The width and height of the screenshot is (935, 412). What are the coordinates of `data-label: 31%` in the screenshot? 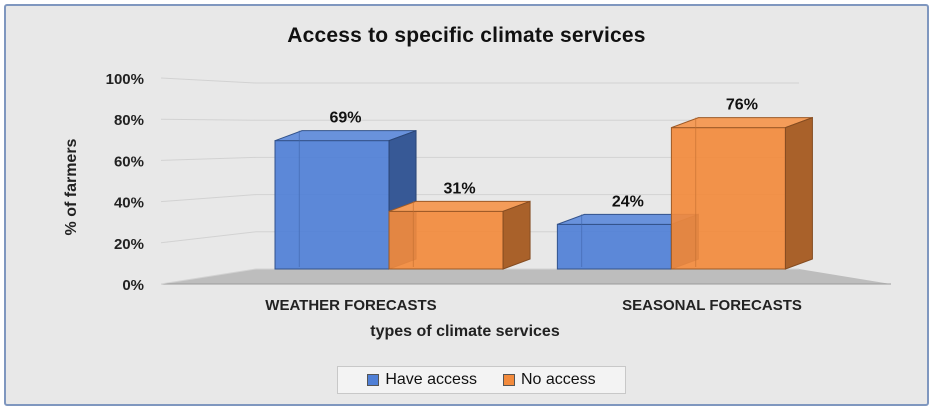 It's located at (460, 188).